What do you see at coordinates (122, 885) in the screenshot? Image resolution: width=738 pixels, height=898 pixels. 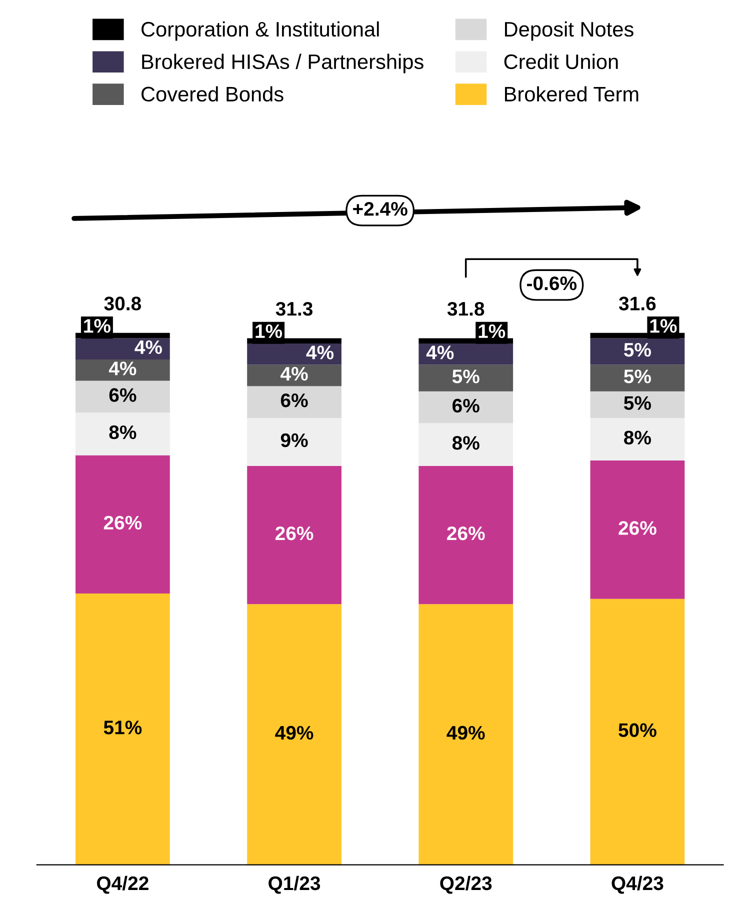 I see `x-tick-label: Q4/22` at bounding box center [122, 885].